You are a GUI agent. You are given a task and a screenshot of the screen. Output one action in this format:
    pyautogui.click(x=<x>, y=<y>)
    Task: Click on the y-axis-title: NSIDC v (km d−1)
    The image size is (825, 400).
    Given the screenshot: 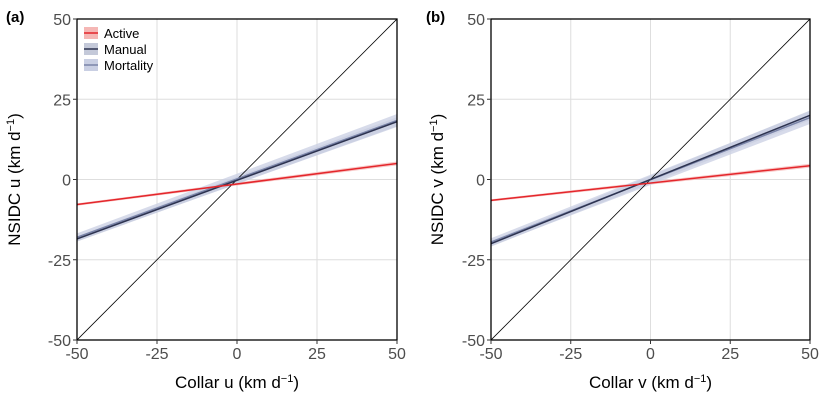 What is the action you would take?
    pyautogui.click(x=437, y=180)
    